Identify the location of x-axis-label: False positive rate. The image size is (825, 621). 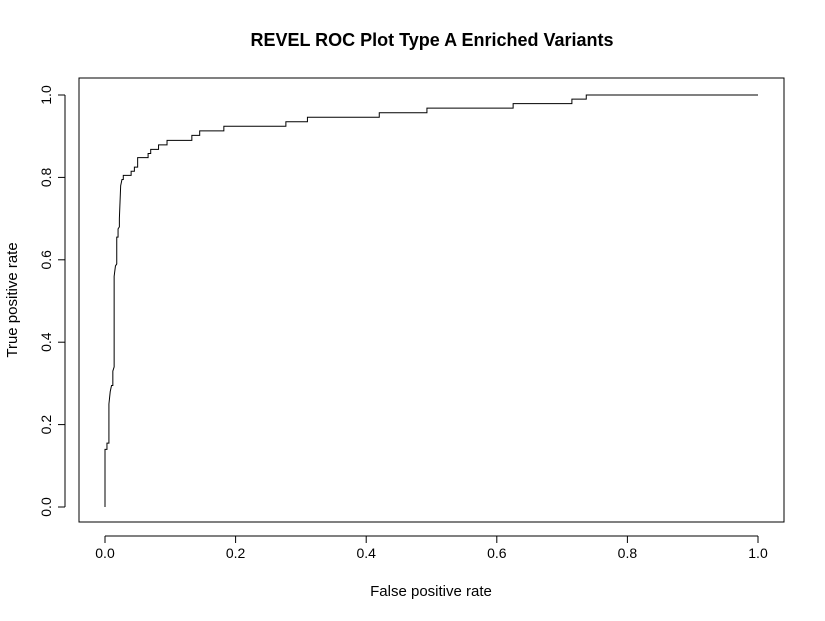
(431, 591).